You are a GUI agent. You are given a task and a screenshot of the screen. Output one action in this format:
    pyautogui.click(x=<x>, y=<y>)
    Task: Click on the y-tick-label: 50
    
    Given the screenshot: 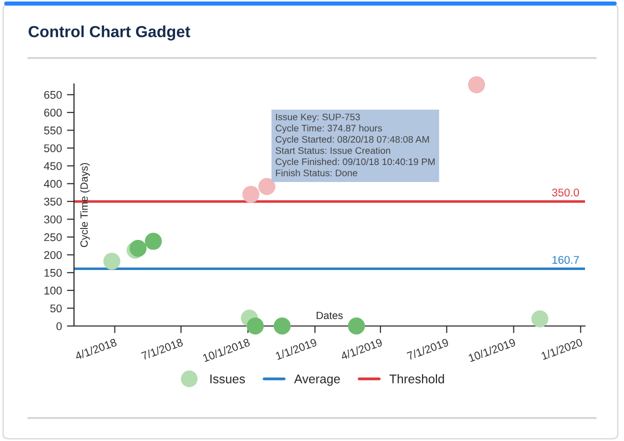 What is the action you would take?
    pyautogui.click(x=56, y=308)
    